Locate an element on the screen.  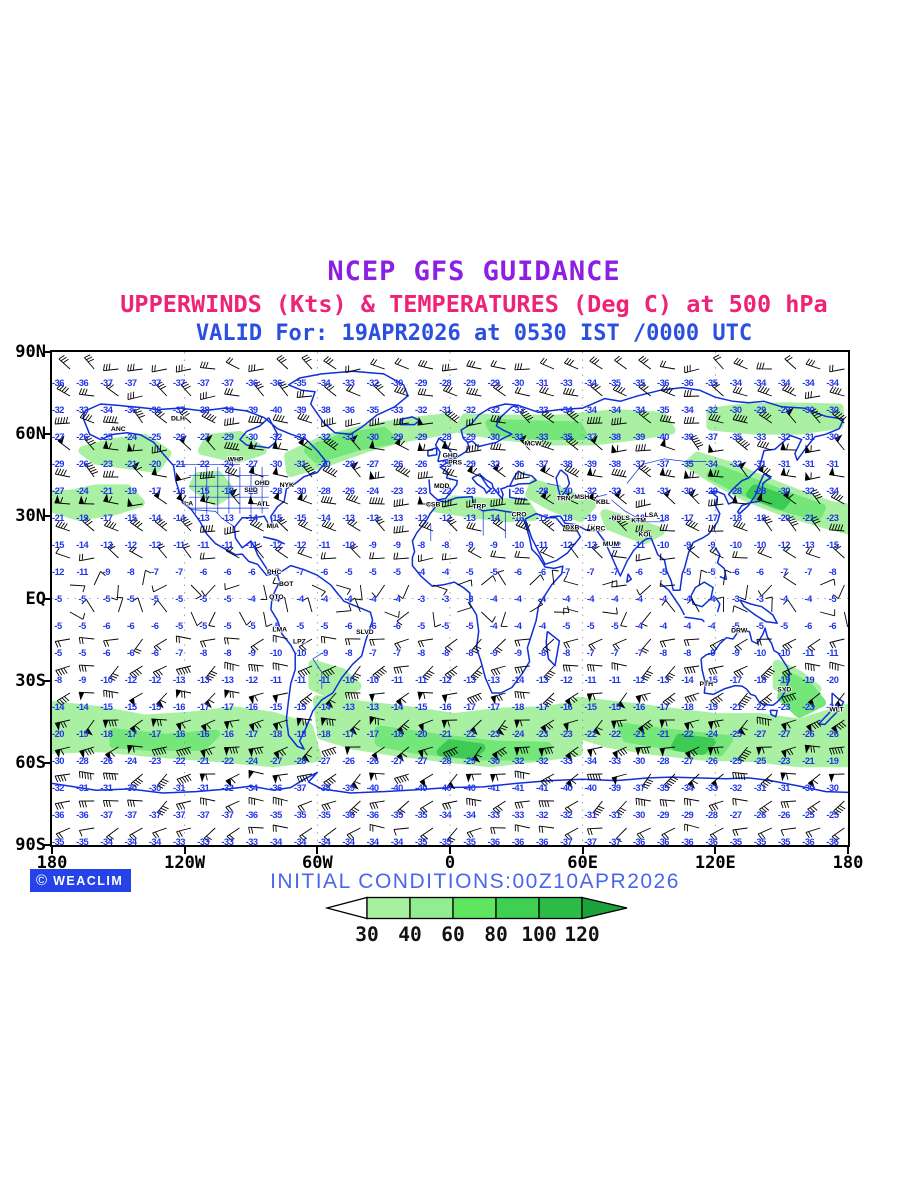
station-label: DLH is located at coordinates (178, 419).